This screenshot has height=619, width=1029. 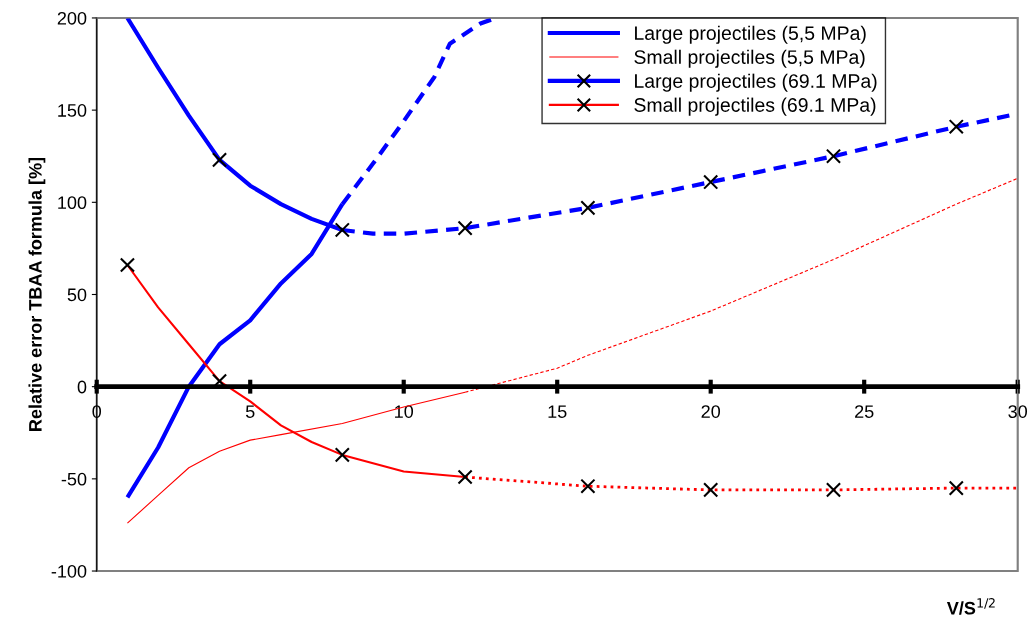 What do you see at coordinates (82, 387) in the screenshot?
I see `y-tick-label: 0` at bounding box center [82, 387].